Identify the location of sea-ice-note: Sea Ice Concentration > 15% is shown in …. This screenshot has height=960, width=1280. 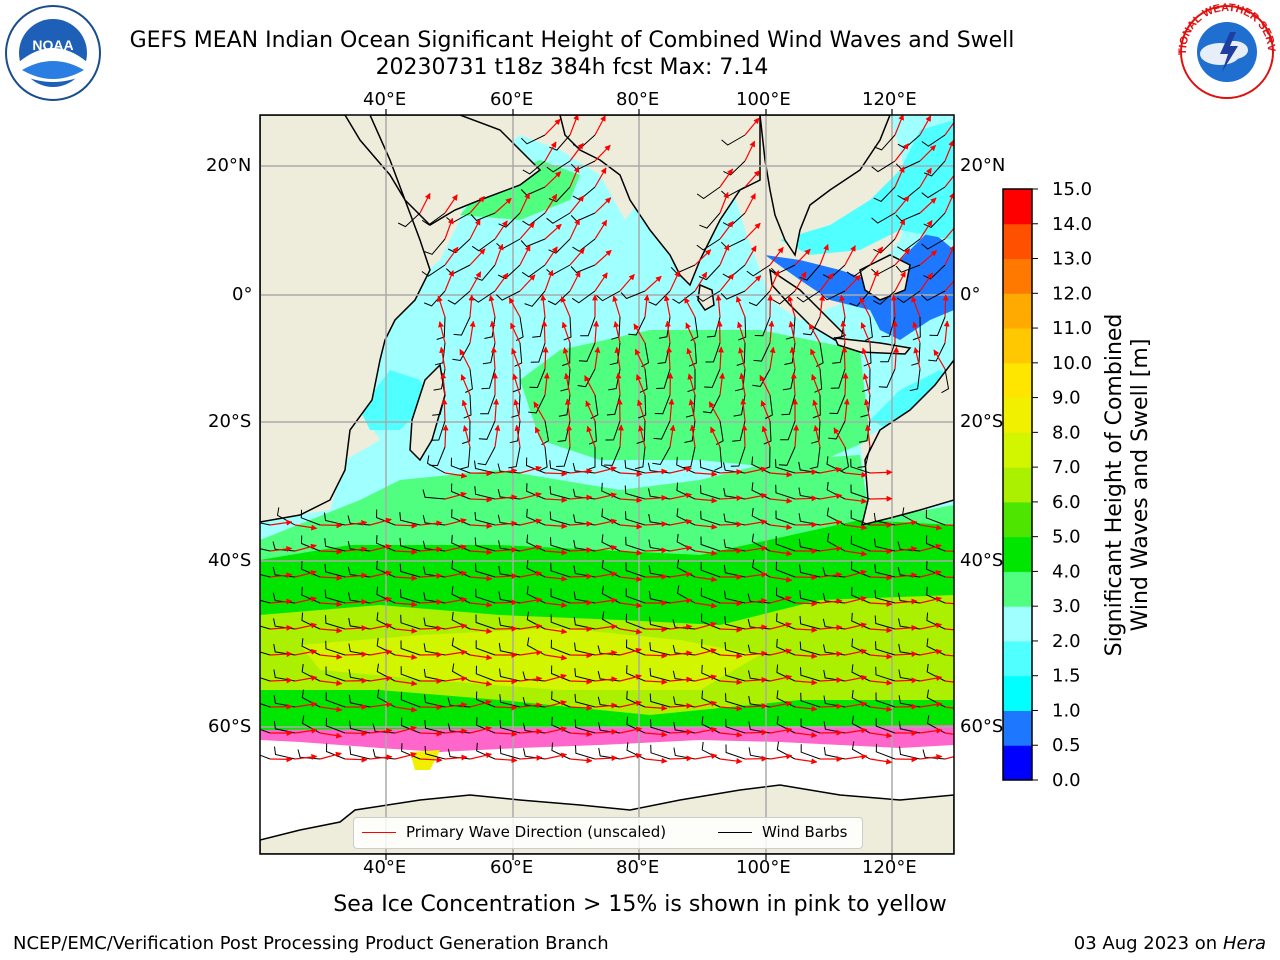
(640, 904).